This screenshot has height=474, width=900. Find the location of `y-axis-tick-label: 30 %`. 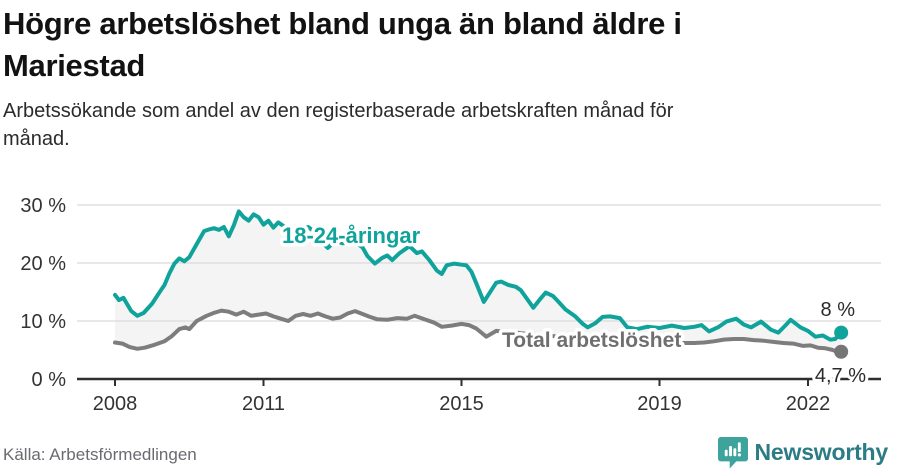

y-axis-tick-label: 30 % is located at coordinates (43, 206).